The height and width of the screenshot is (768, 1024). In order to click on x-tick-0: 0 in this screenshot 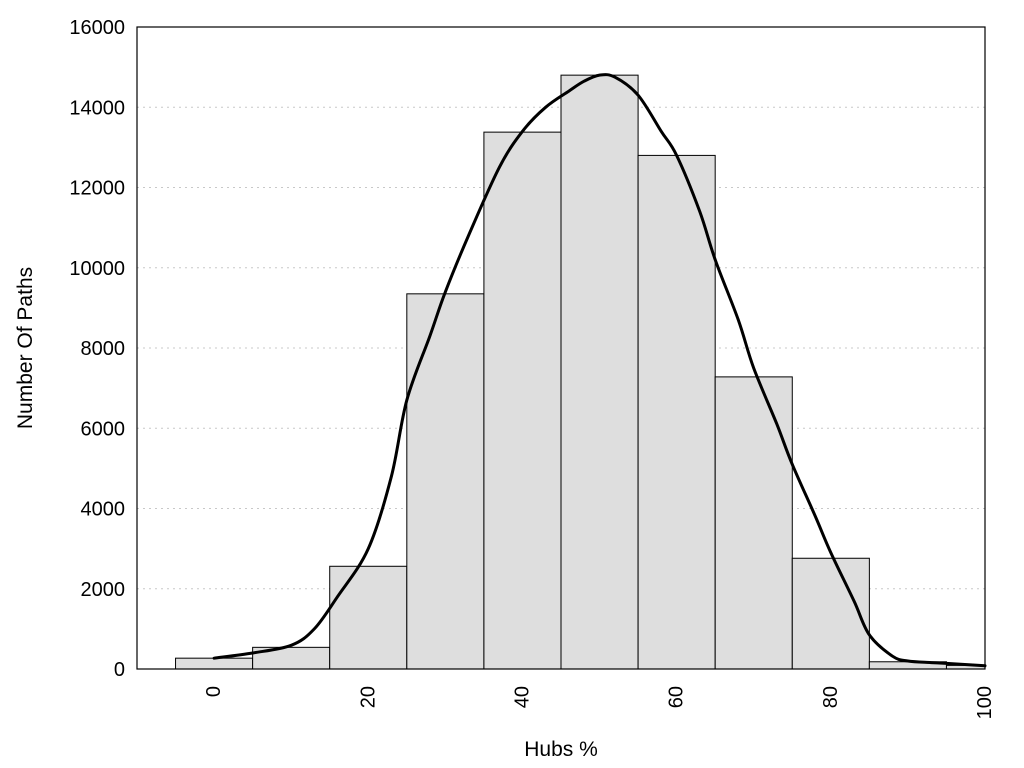, I will do `click(214, 691)`.